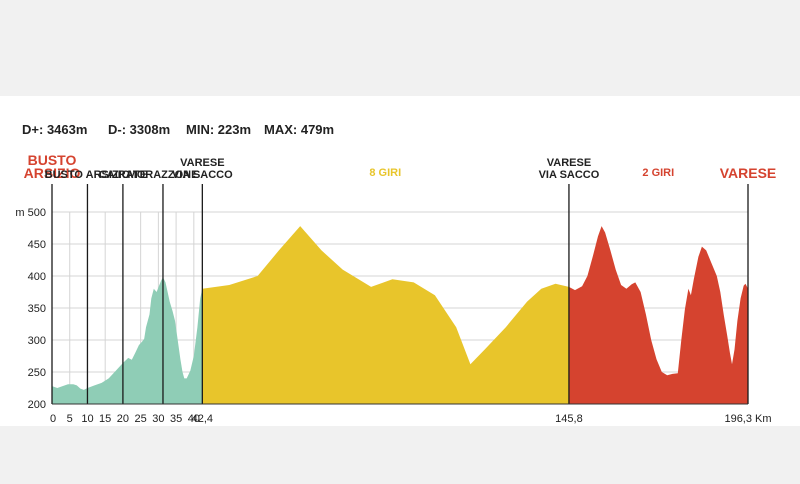 This screenshot has height=484, width=800. I want to click on y-tick-label: 200, so click(37, 405).